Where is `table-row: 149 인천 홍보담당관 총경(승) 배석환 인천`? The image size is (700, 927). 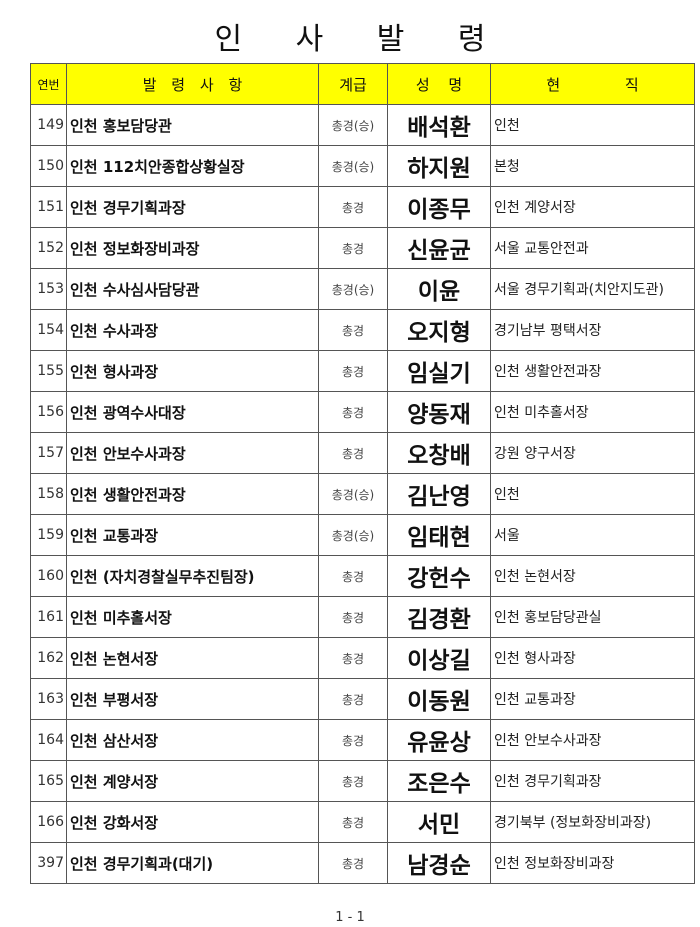 table-row: 149 인천 홍보담당관 총경(승) 배석환 인천 is located at coordinates (362, 125).